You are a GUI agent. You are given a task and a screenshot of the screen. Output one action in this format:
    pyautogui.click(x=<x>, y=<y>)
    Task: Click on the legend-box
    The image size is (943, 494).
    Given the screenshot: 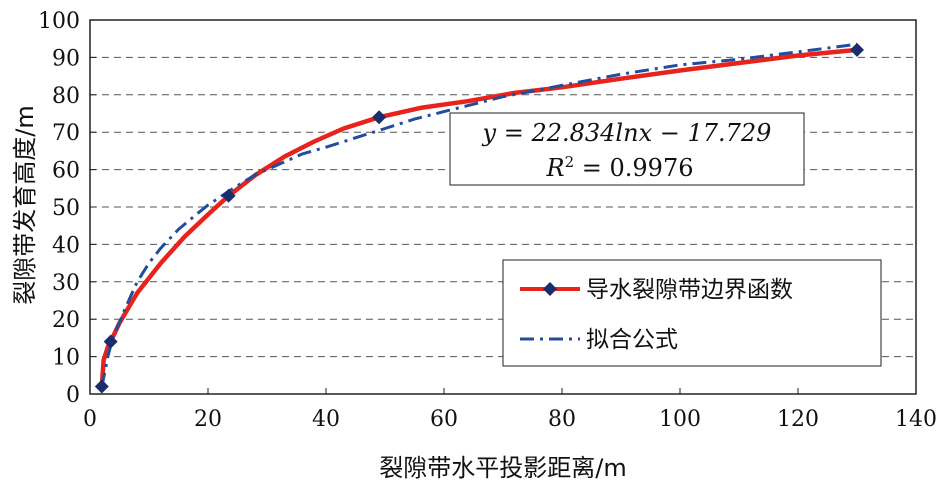 What is the action you would take?
    pyautogui.click(x=692, y=313)
    